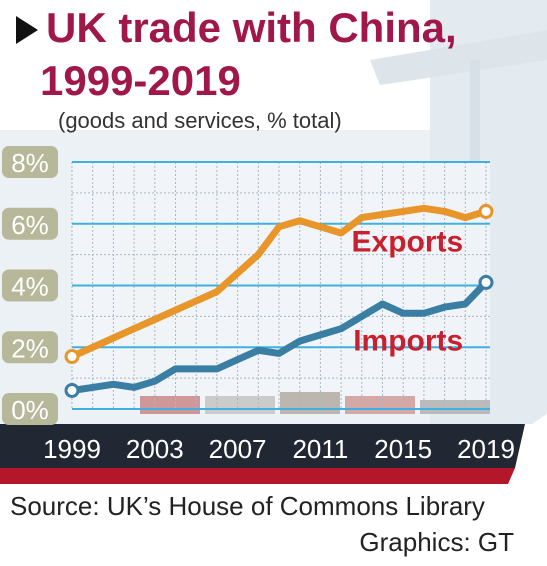  I want to click on y-tick-label: 8%, so click(30, 163).